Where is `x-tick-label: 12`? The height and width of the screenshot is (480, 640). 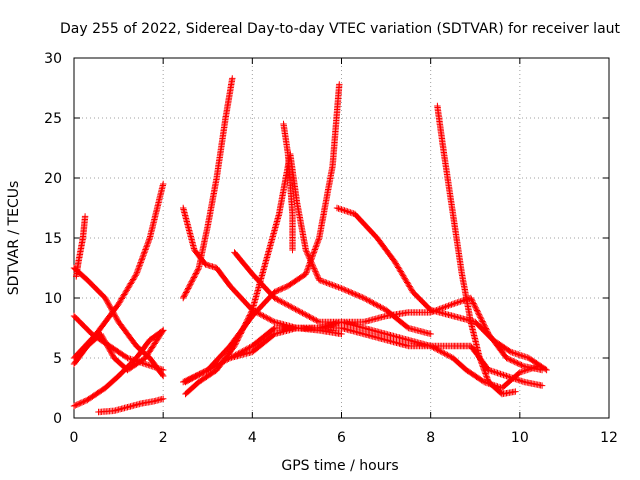
x-tick-label: 12 is located at coordinates (609, 438).